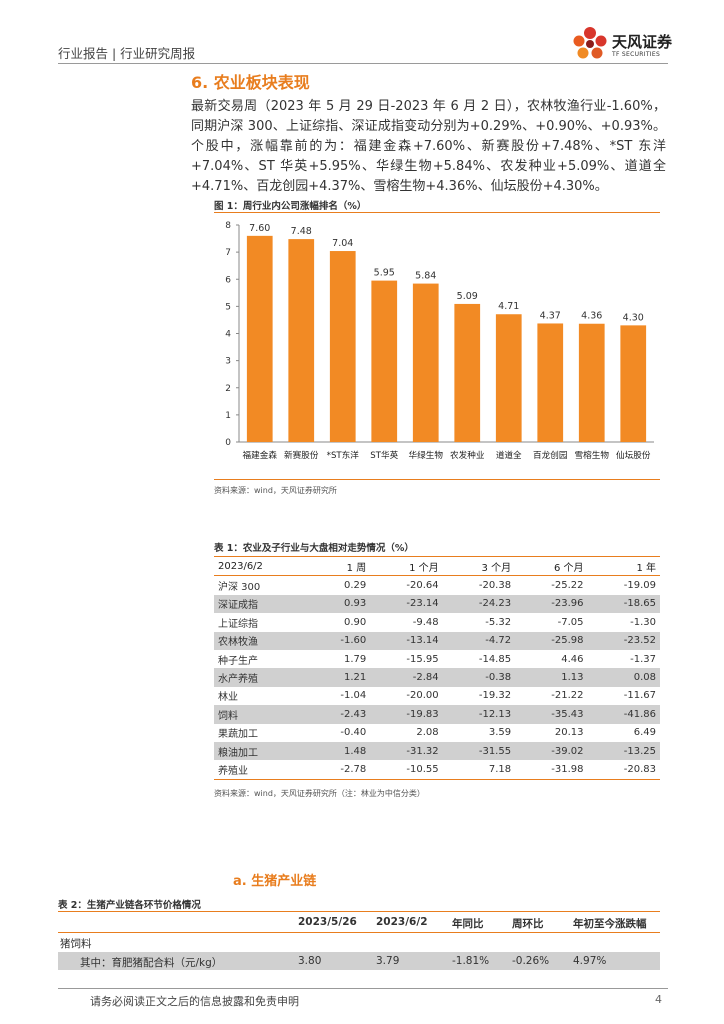  I want to click on table2-title-rule, so click(359, 911).